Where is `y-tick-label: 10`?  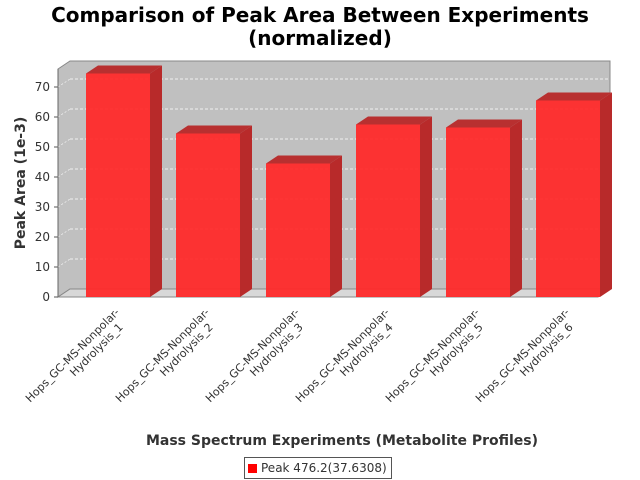
y-tick-label: 10 is located at coordinates (42, 267).